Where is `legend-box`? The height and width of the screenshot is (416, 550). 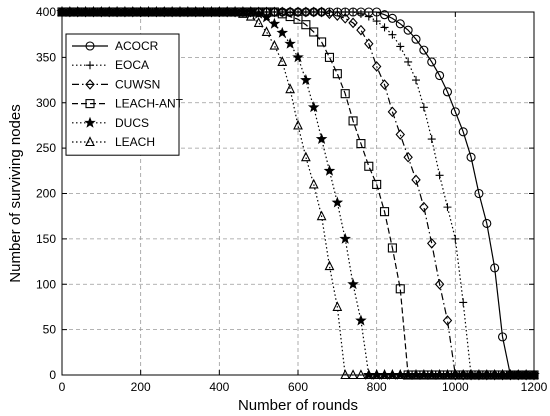 legend-box is located at coordinates (122, 94).